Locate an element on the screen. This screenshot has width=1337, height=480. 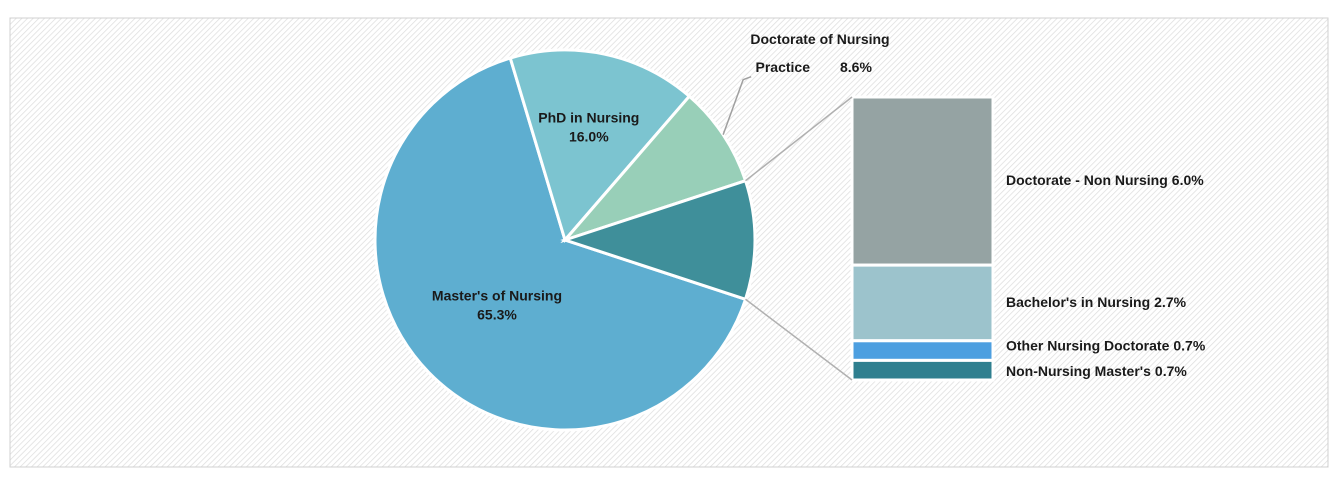
label-part: Practice is located at coordinates (783, 67).